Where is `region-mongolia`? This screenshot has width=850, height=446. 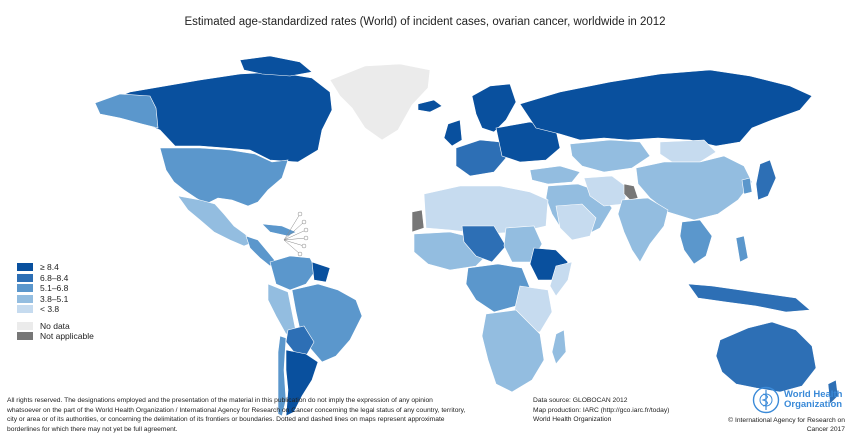
region-mongolia is located at coordinates (688, 151).